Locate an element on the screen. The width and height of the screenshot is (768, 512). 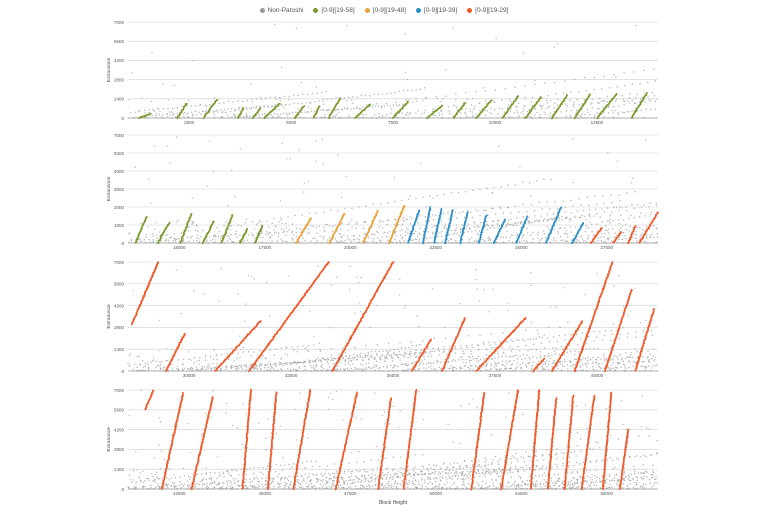
legend-label: [0-9][19-48] is located at coordinates (389, 10).